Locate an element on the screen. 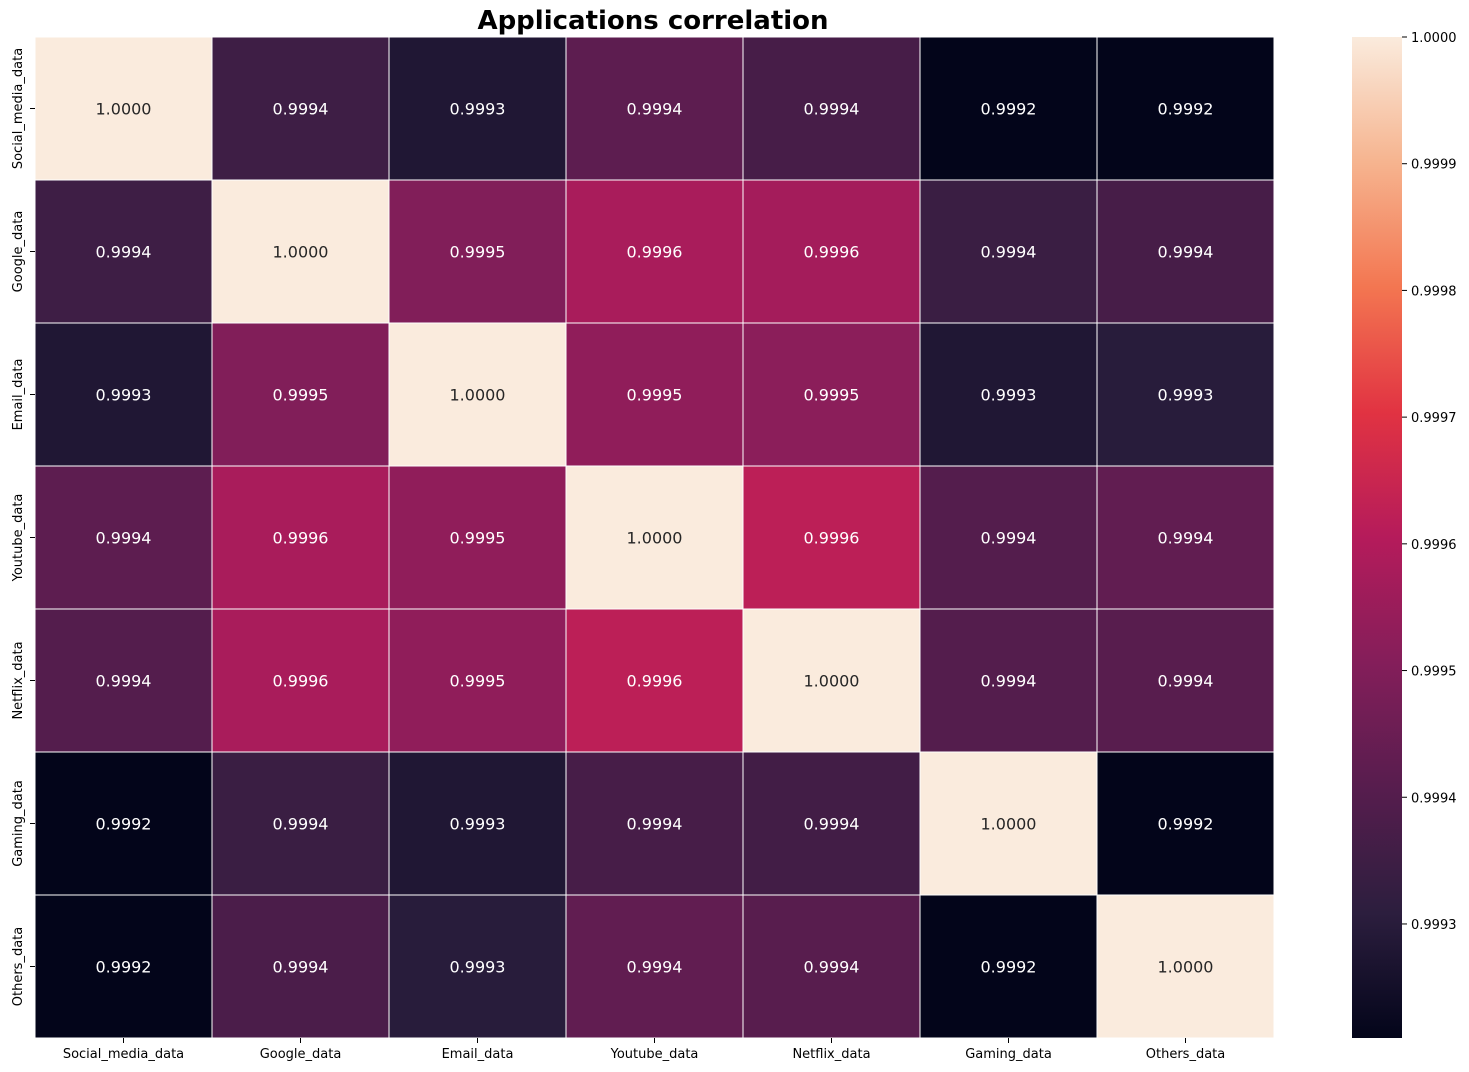 The height and width of the screenshot is (1072, 1469). x-tick-label: Youtube_data is located at coordinates (654, 1054).